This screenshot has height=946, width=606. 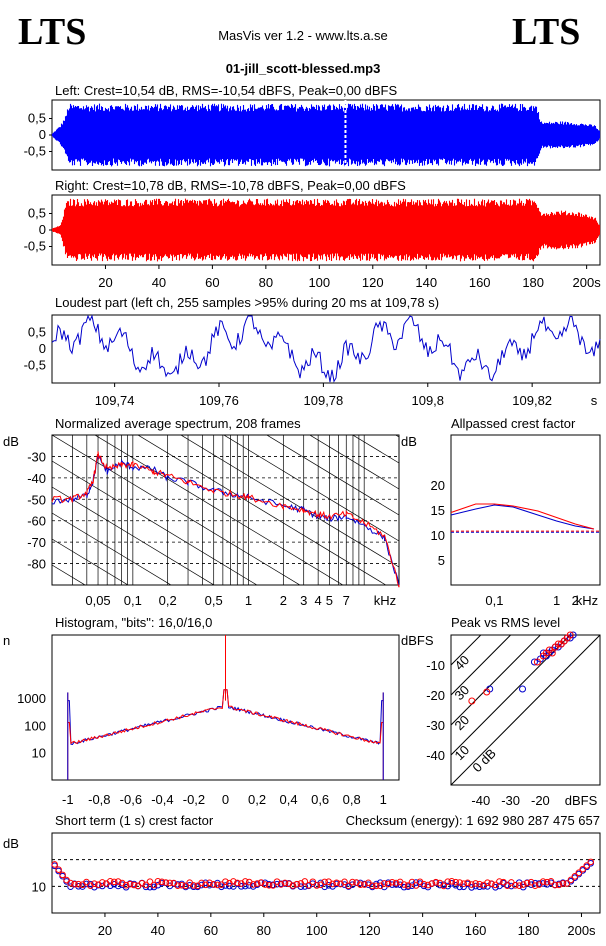 What do you see at coordinates (36, 499) in the screenshot?
I see `spectrum-ytick: -50` at bounding box center [36, 499].